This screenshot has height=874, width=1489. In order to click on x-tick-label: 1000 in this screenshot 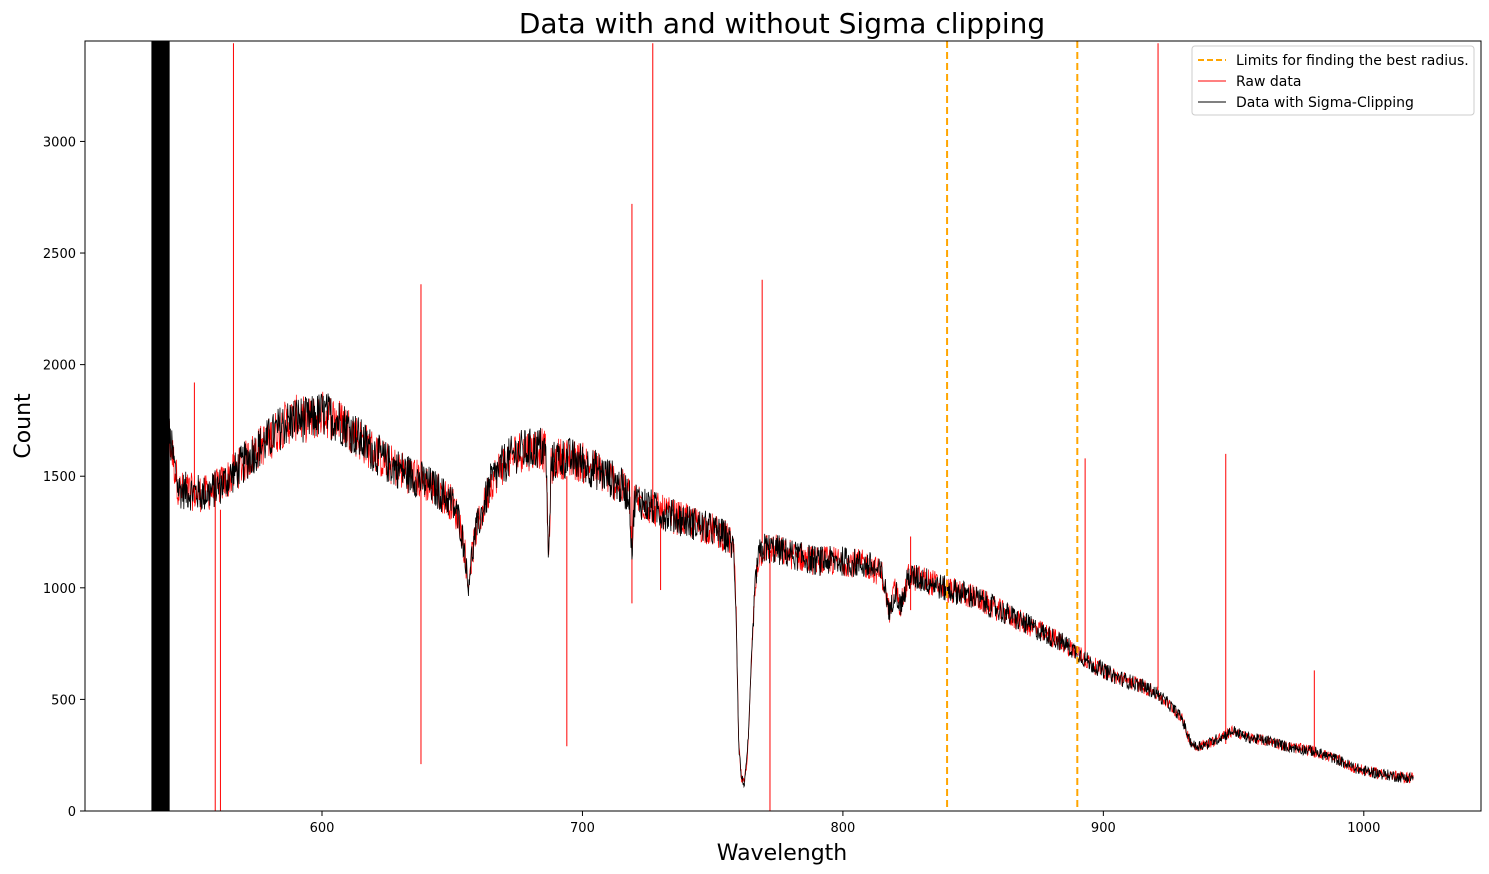, I will do `click(1363, 828)`.